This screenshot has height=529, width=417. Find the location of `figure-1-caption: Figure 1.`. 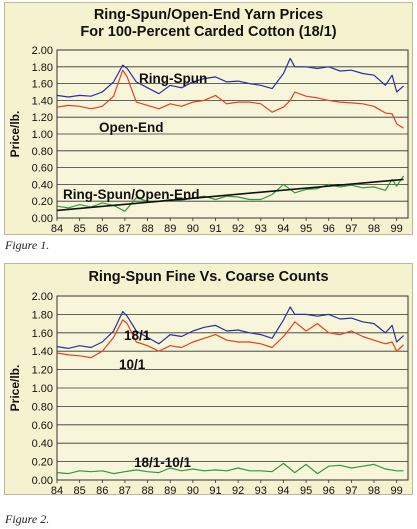

figure-1-caption: Figure 1. is located at coordinates (27, 245).